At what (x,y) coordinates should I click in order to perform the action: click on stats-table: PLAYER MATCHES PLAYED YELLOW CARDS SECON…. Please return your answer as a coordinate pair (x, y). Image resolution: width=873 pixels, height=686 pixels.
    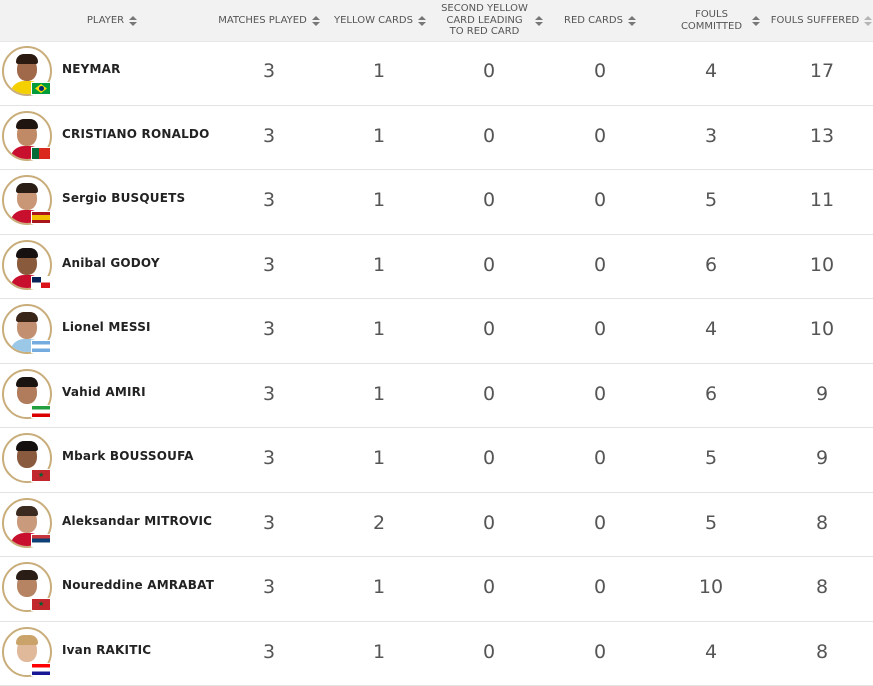
    Looking at the image, I should click on (436, 21).